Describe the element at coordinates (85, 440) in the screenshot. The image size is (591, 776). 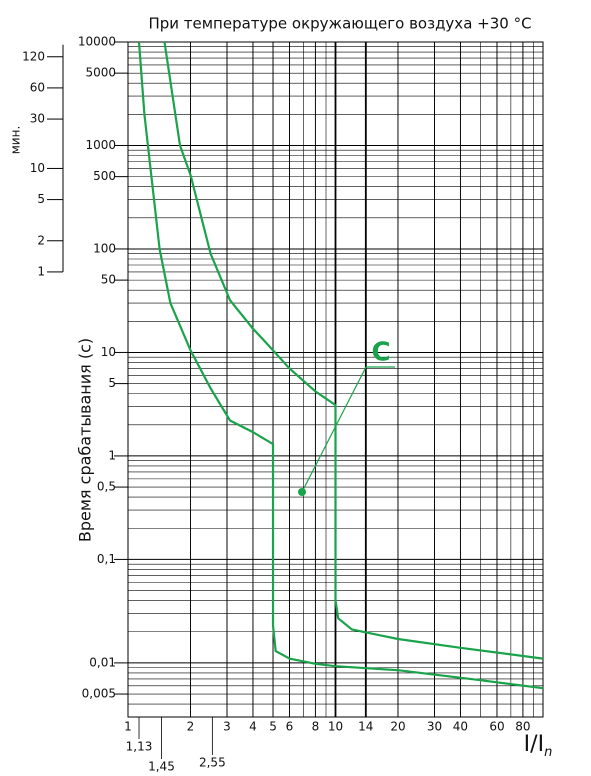
I see `y-axis-label: Время срабатывания (с)` at that location.